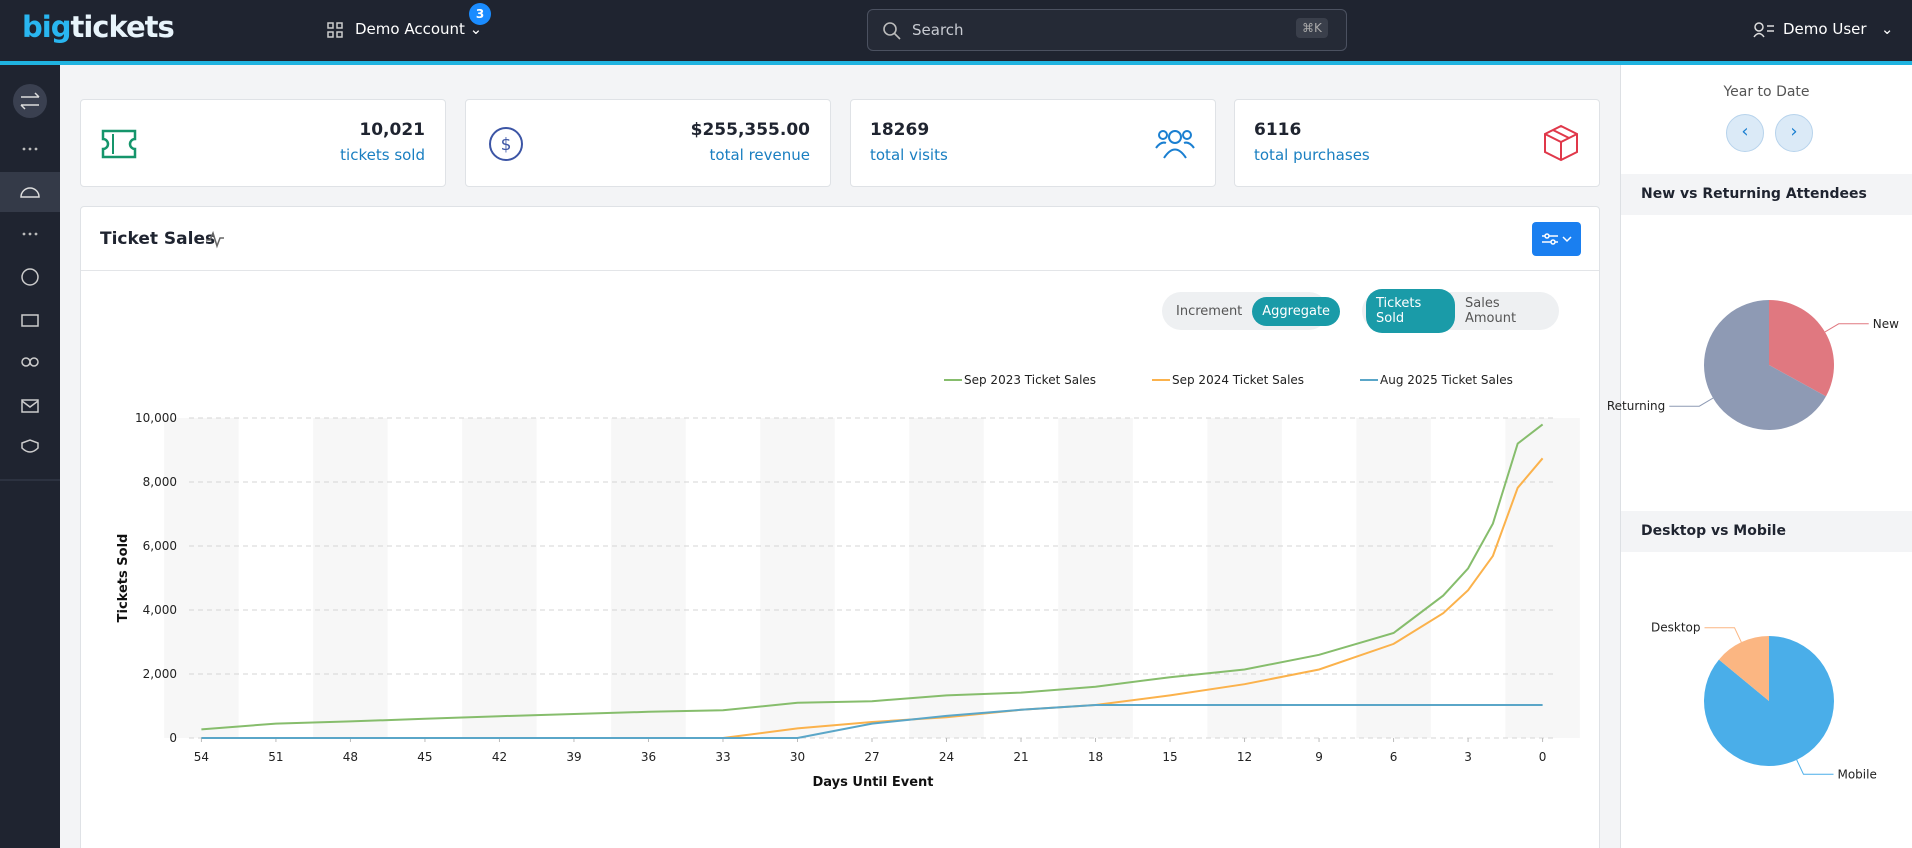 Image resolution: width=1912 pixels, height=848 pixels. What do you see at coordinates (1766, 92) in the screenshot?
I see `period-label: Year to Date` at bounding box center [1766, 92].